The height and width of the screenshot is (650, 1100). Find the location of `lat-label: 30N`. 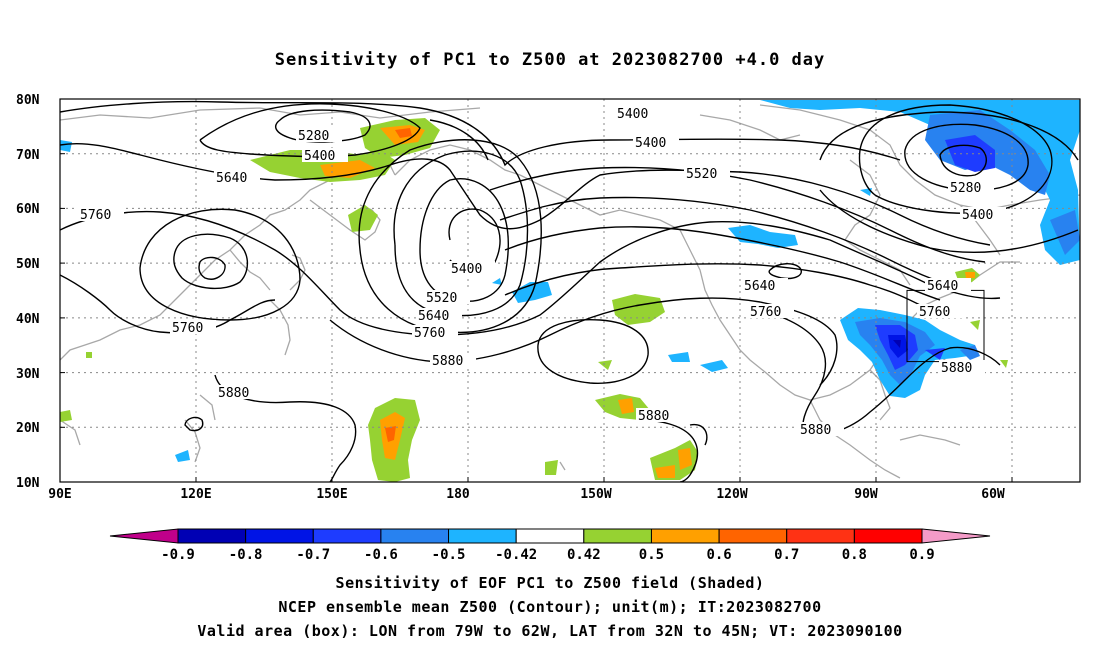

lat-label: 30N is located at coordinates (28, 374).